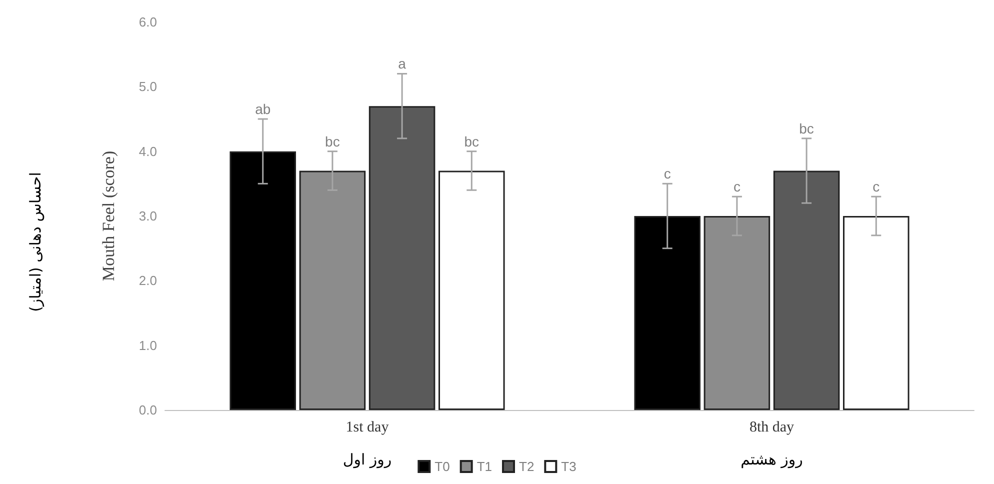 The height and width of the screenshot is (484, 994). Describe the element at coordinates (147, 22) in the screenshot. I see `y-tick-label: 6.0` at that location.